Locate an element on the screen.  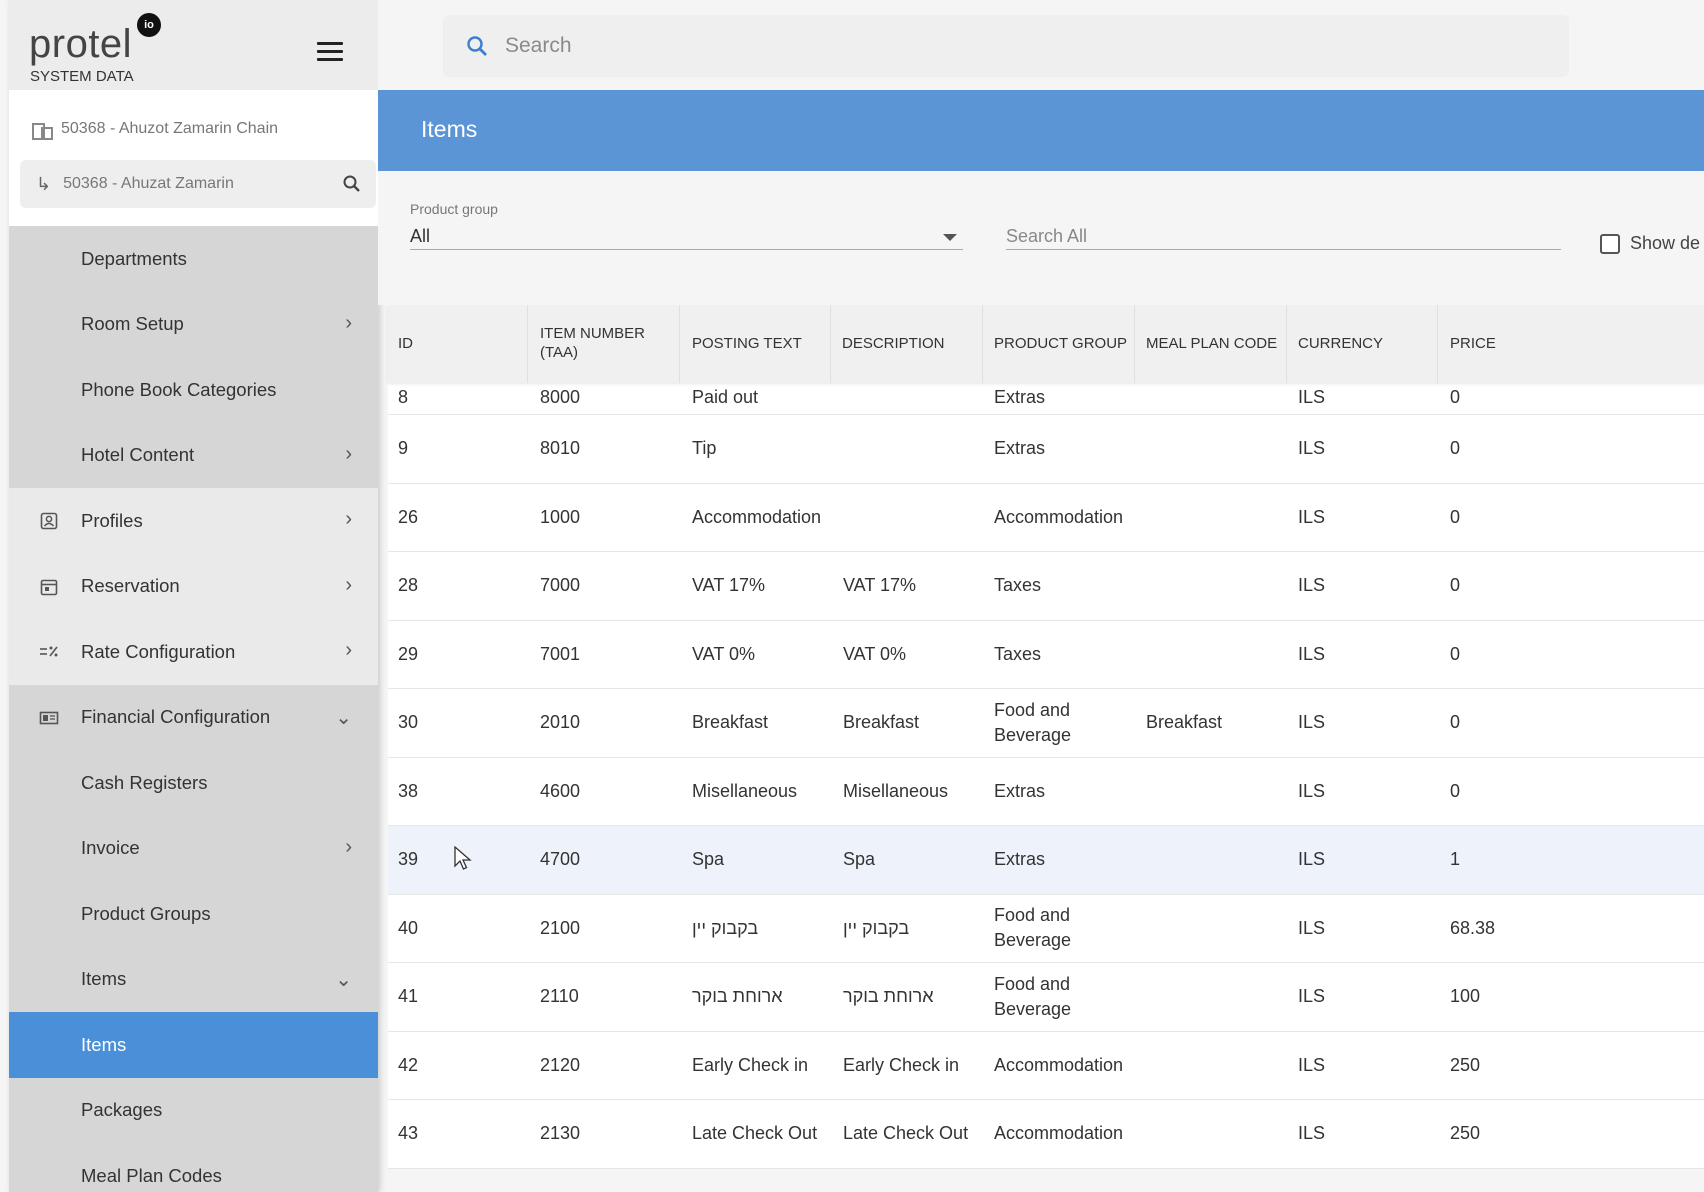
table-row: 26 1000 Accommodation Accommodation ILS 0 is located at coordinates (1046, 518).